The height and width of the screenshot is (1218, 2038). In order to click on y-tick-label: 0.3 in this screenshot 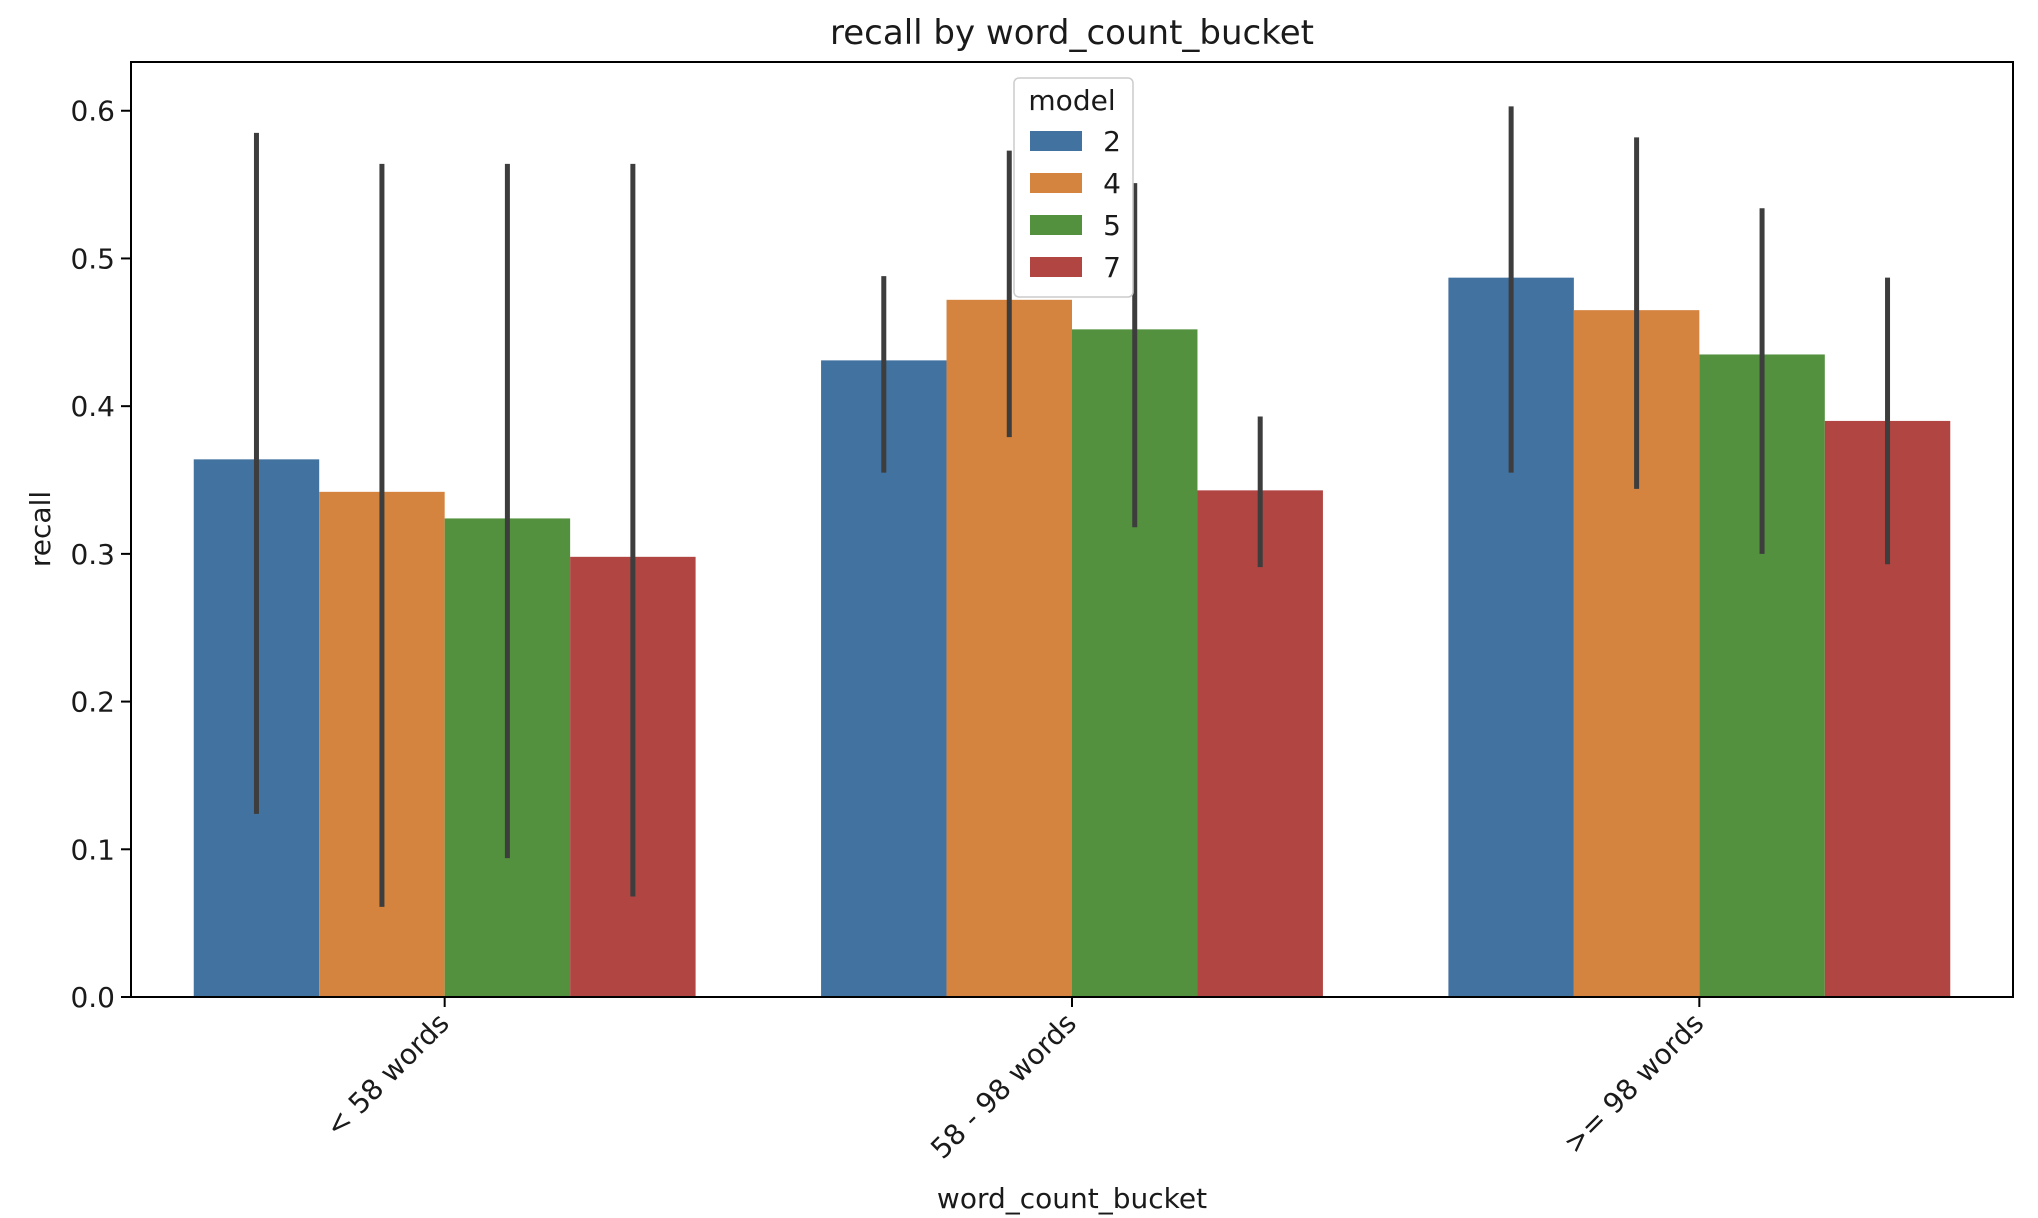, I will do `click(92, 554)`.